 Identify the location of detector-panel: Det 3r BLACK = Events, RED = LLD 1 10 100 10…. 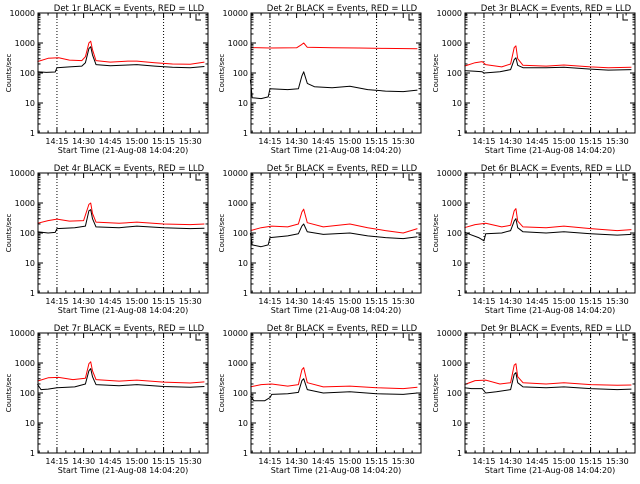
(534, 79).